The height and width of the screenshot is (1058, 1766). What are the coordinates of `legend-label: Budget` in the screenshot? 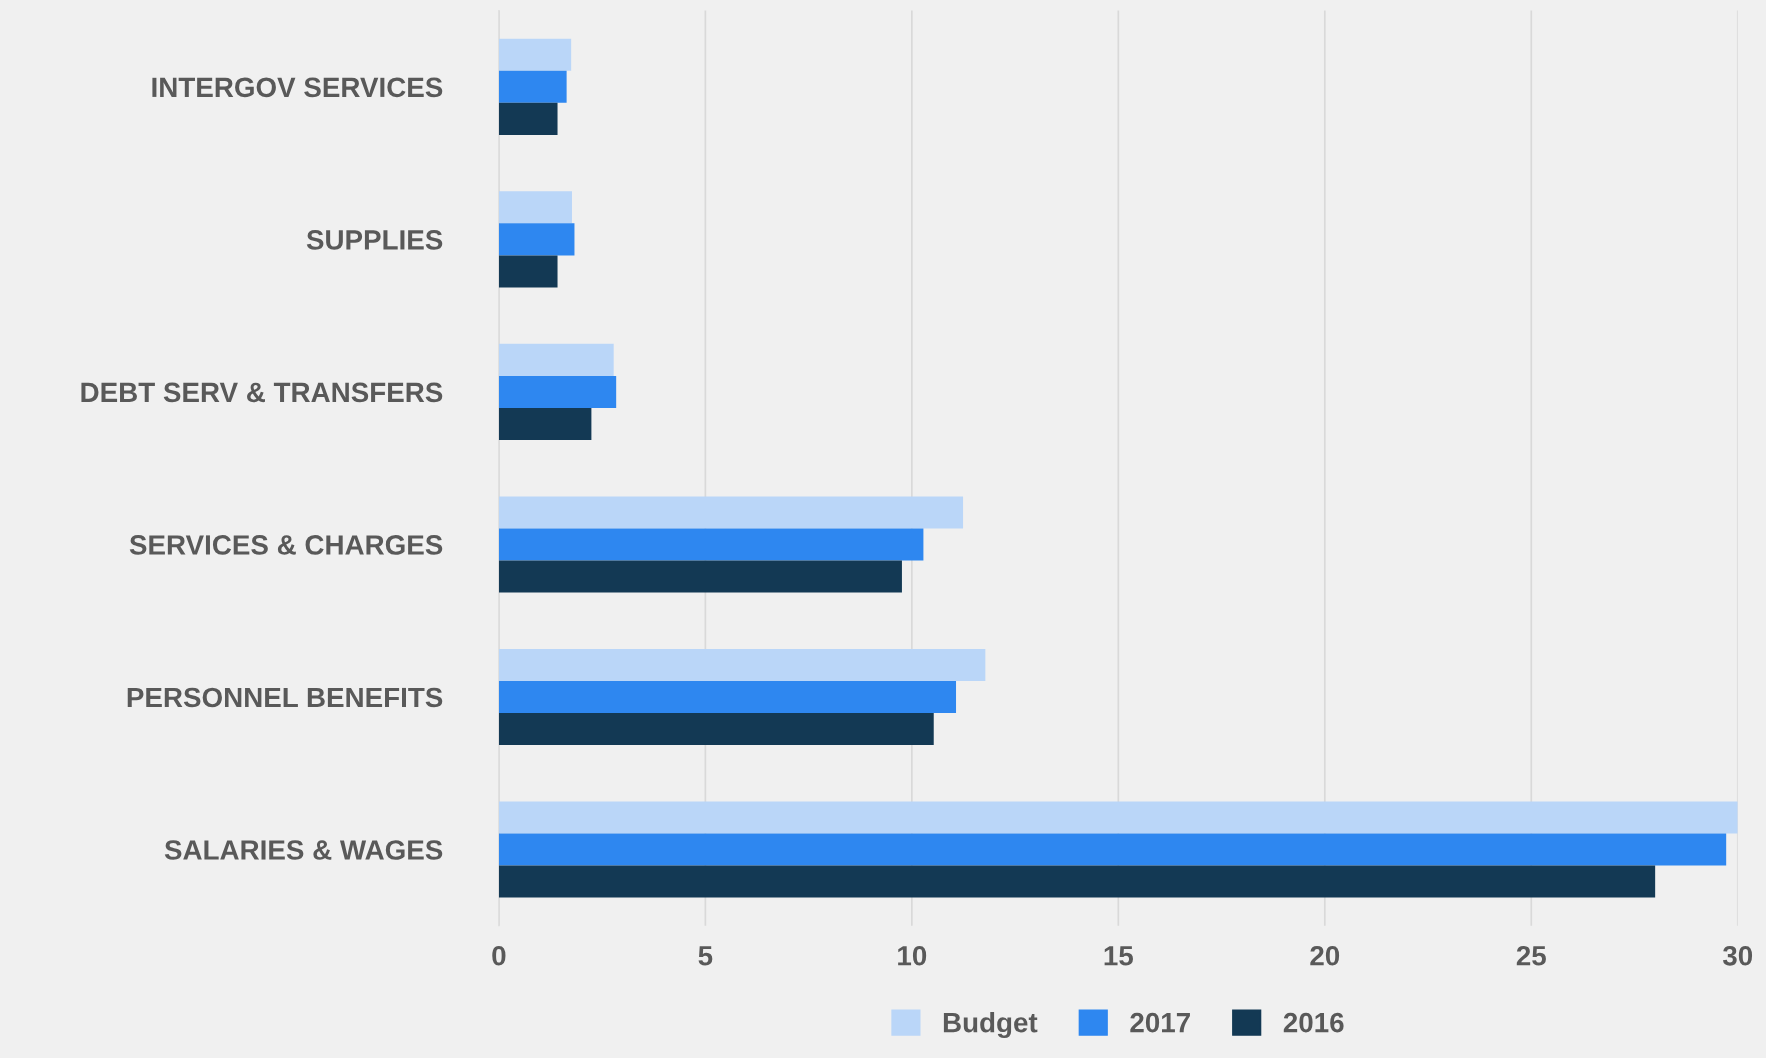 It's located at (990, 1025).